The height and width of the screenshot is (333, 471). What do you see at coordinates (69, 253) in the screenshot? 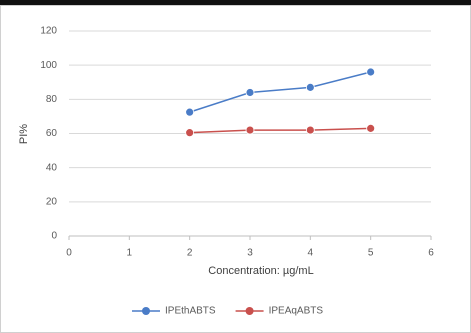
I see `x-tick-label: 0` at bounding box center [69, 253].